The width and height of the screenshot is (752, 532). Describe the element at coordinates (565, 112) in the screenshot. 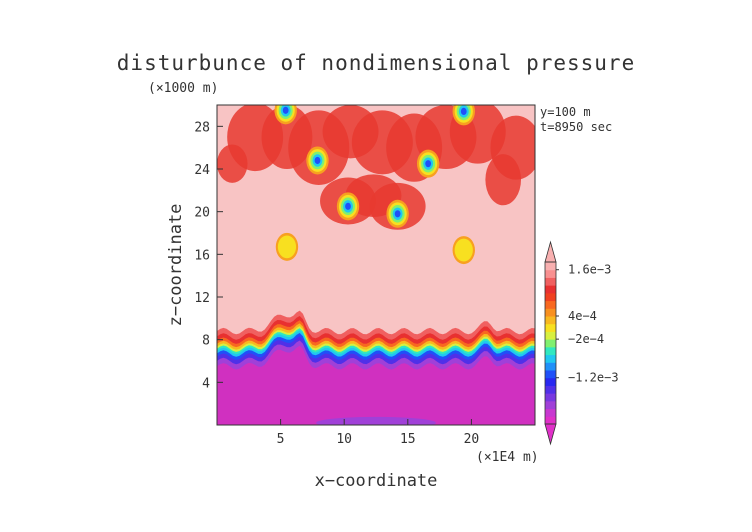

I see `annotation-y: y=100 m` at that location.